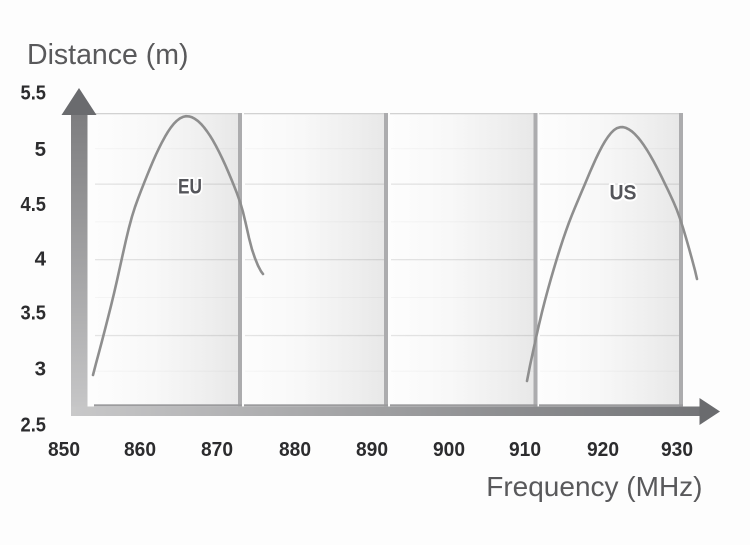 This screenshot has height=545, width=750. Describe the element at coordinates (40, 369) in the screenshot. I see `svg-text: 3` at that location.